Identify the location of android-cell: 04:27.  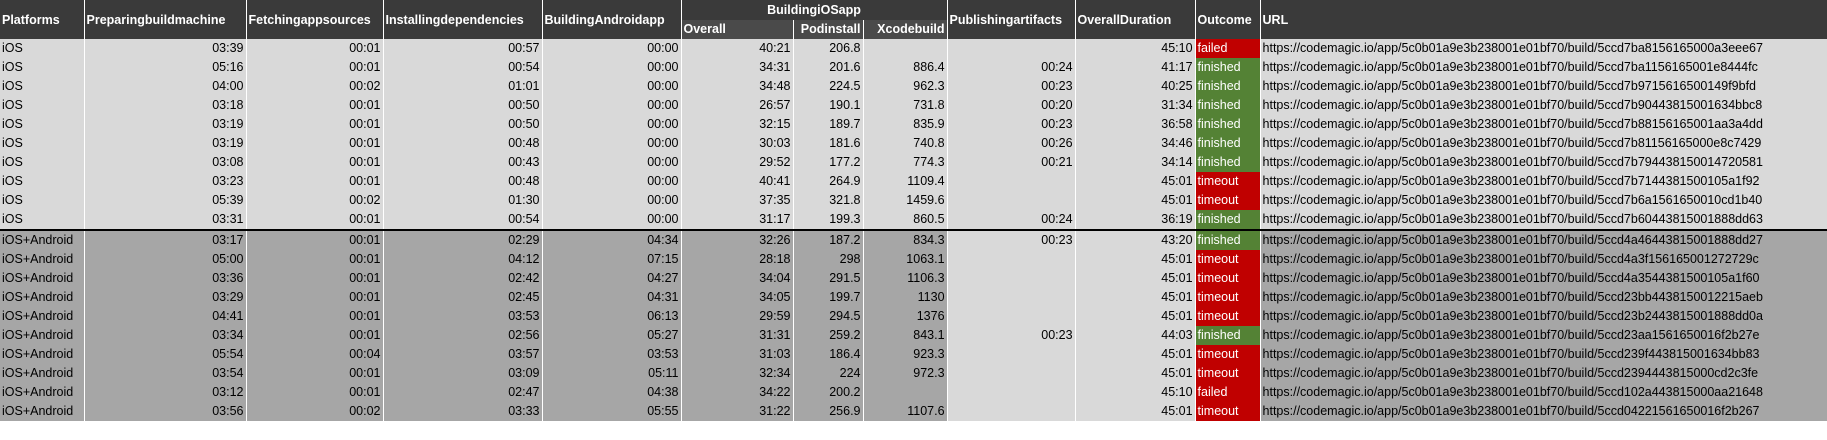
(612, 278).